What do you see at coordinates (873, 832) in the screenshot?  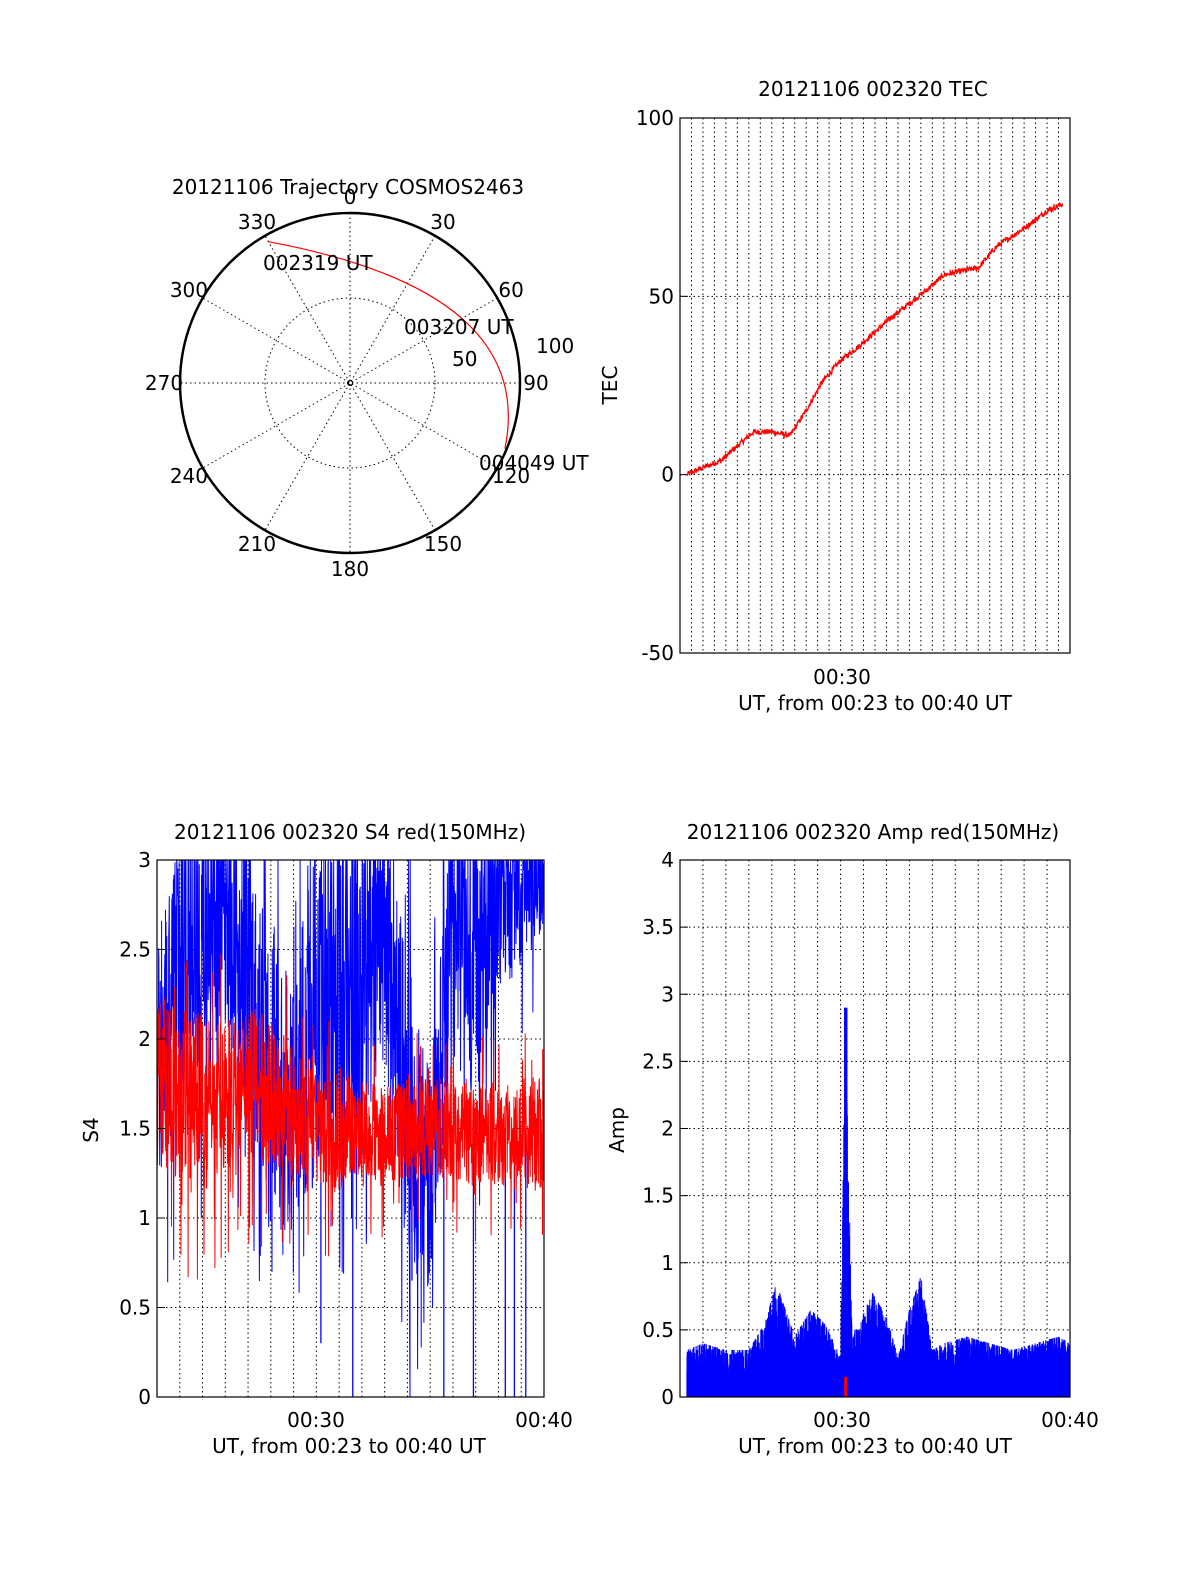 I see `amp-title: 20121106 002320 Amp red(150MHz)` at bounding box center [873, 832].